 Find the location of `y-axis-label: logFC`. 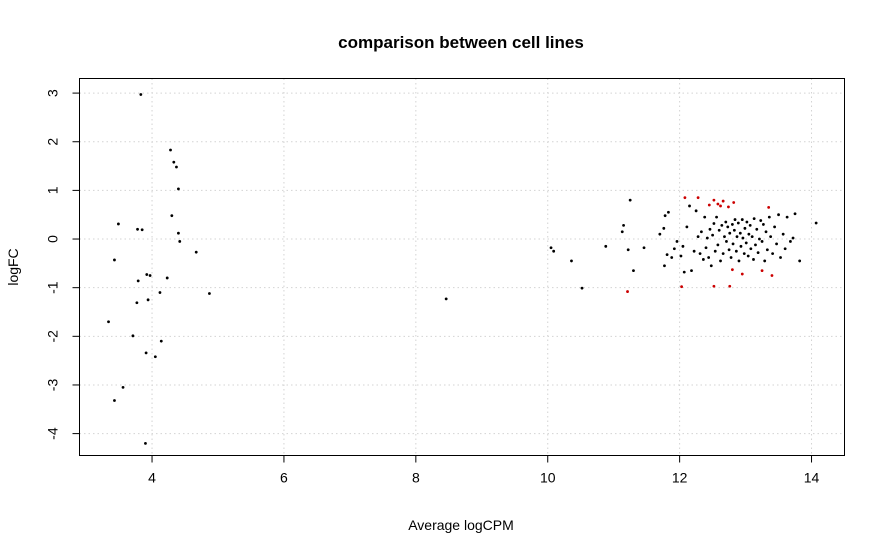

y-axis-label: logFC is located at coordinates (13, 266).